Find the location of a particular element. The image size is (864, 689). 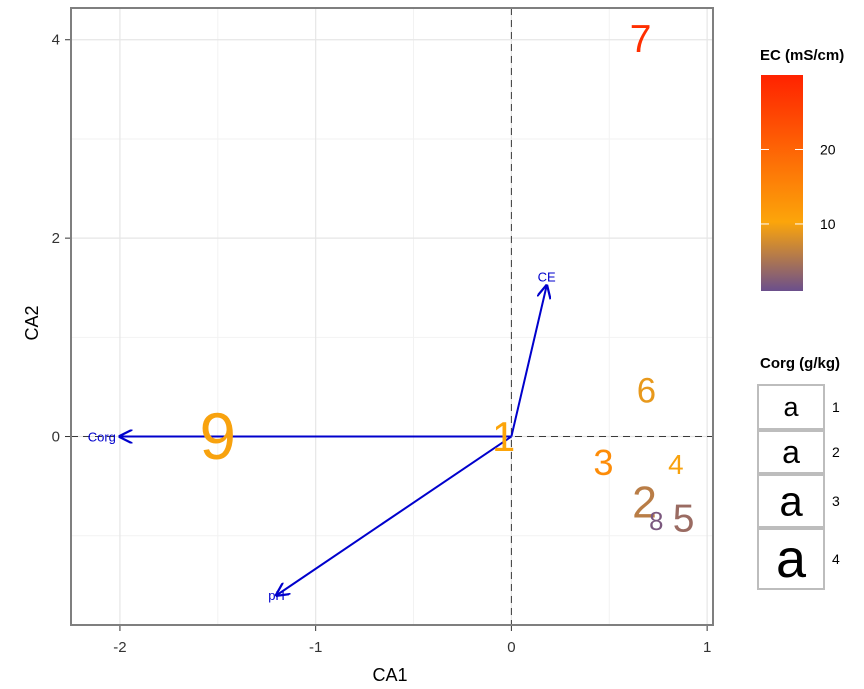

corg-key-label: 3 is located at coordinates (836, 501).